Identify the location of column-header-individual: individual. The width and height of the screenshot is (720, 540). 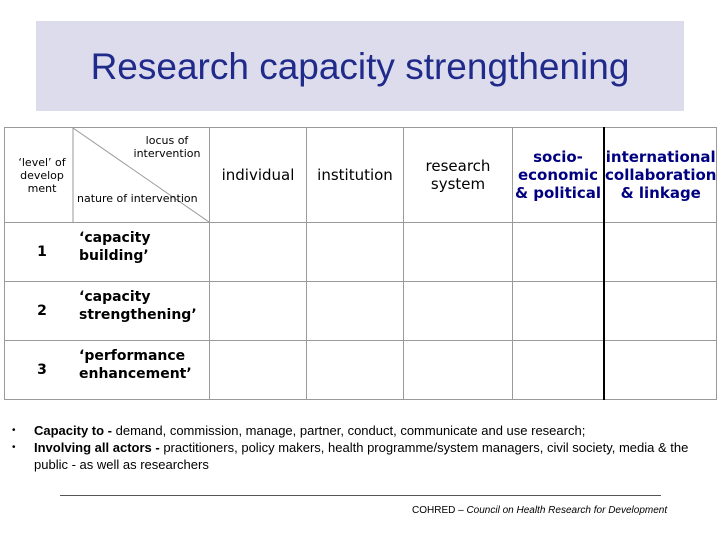
(258, 175).